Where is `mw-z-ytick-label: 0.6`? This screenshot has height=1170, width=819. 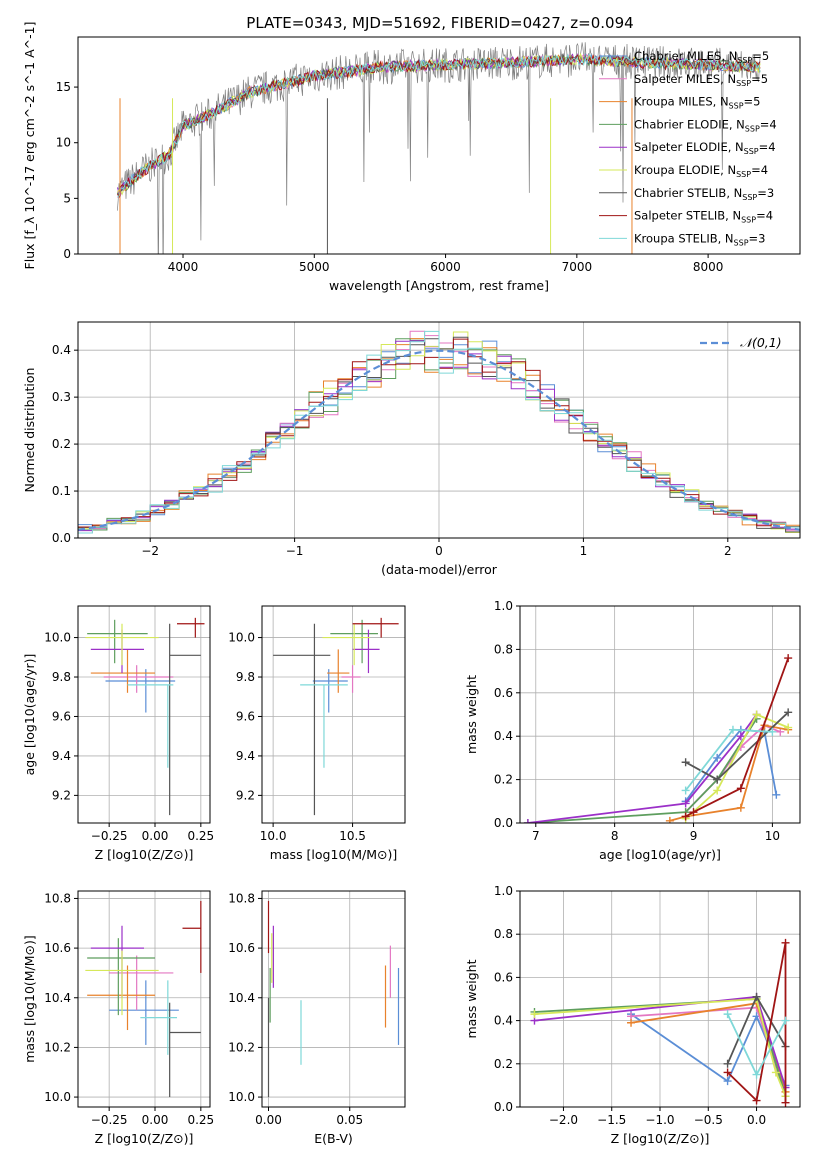 mw-z-ytick-label: 0.6 is located at coordinates (503, 977).